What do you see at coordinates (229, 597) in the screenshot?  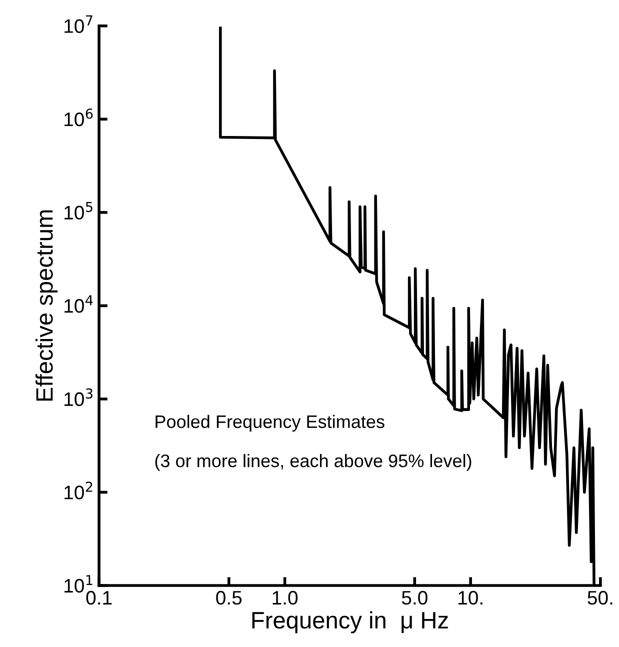 I see `x-tick-label: 0.5` at bounding box center [229, 597].